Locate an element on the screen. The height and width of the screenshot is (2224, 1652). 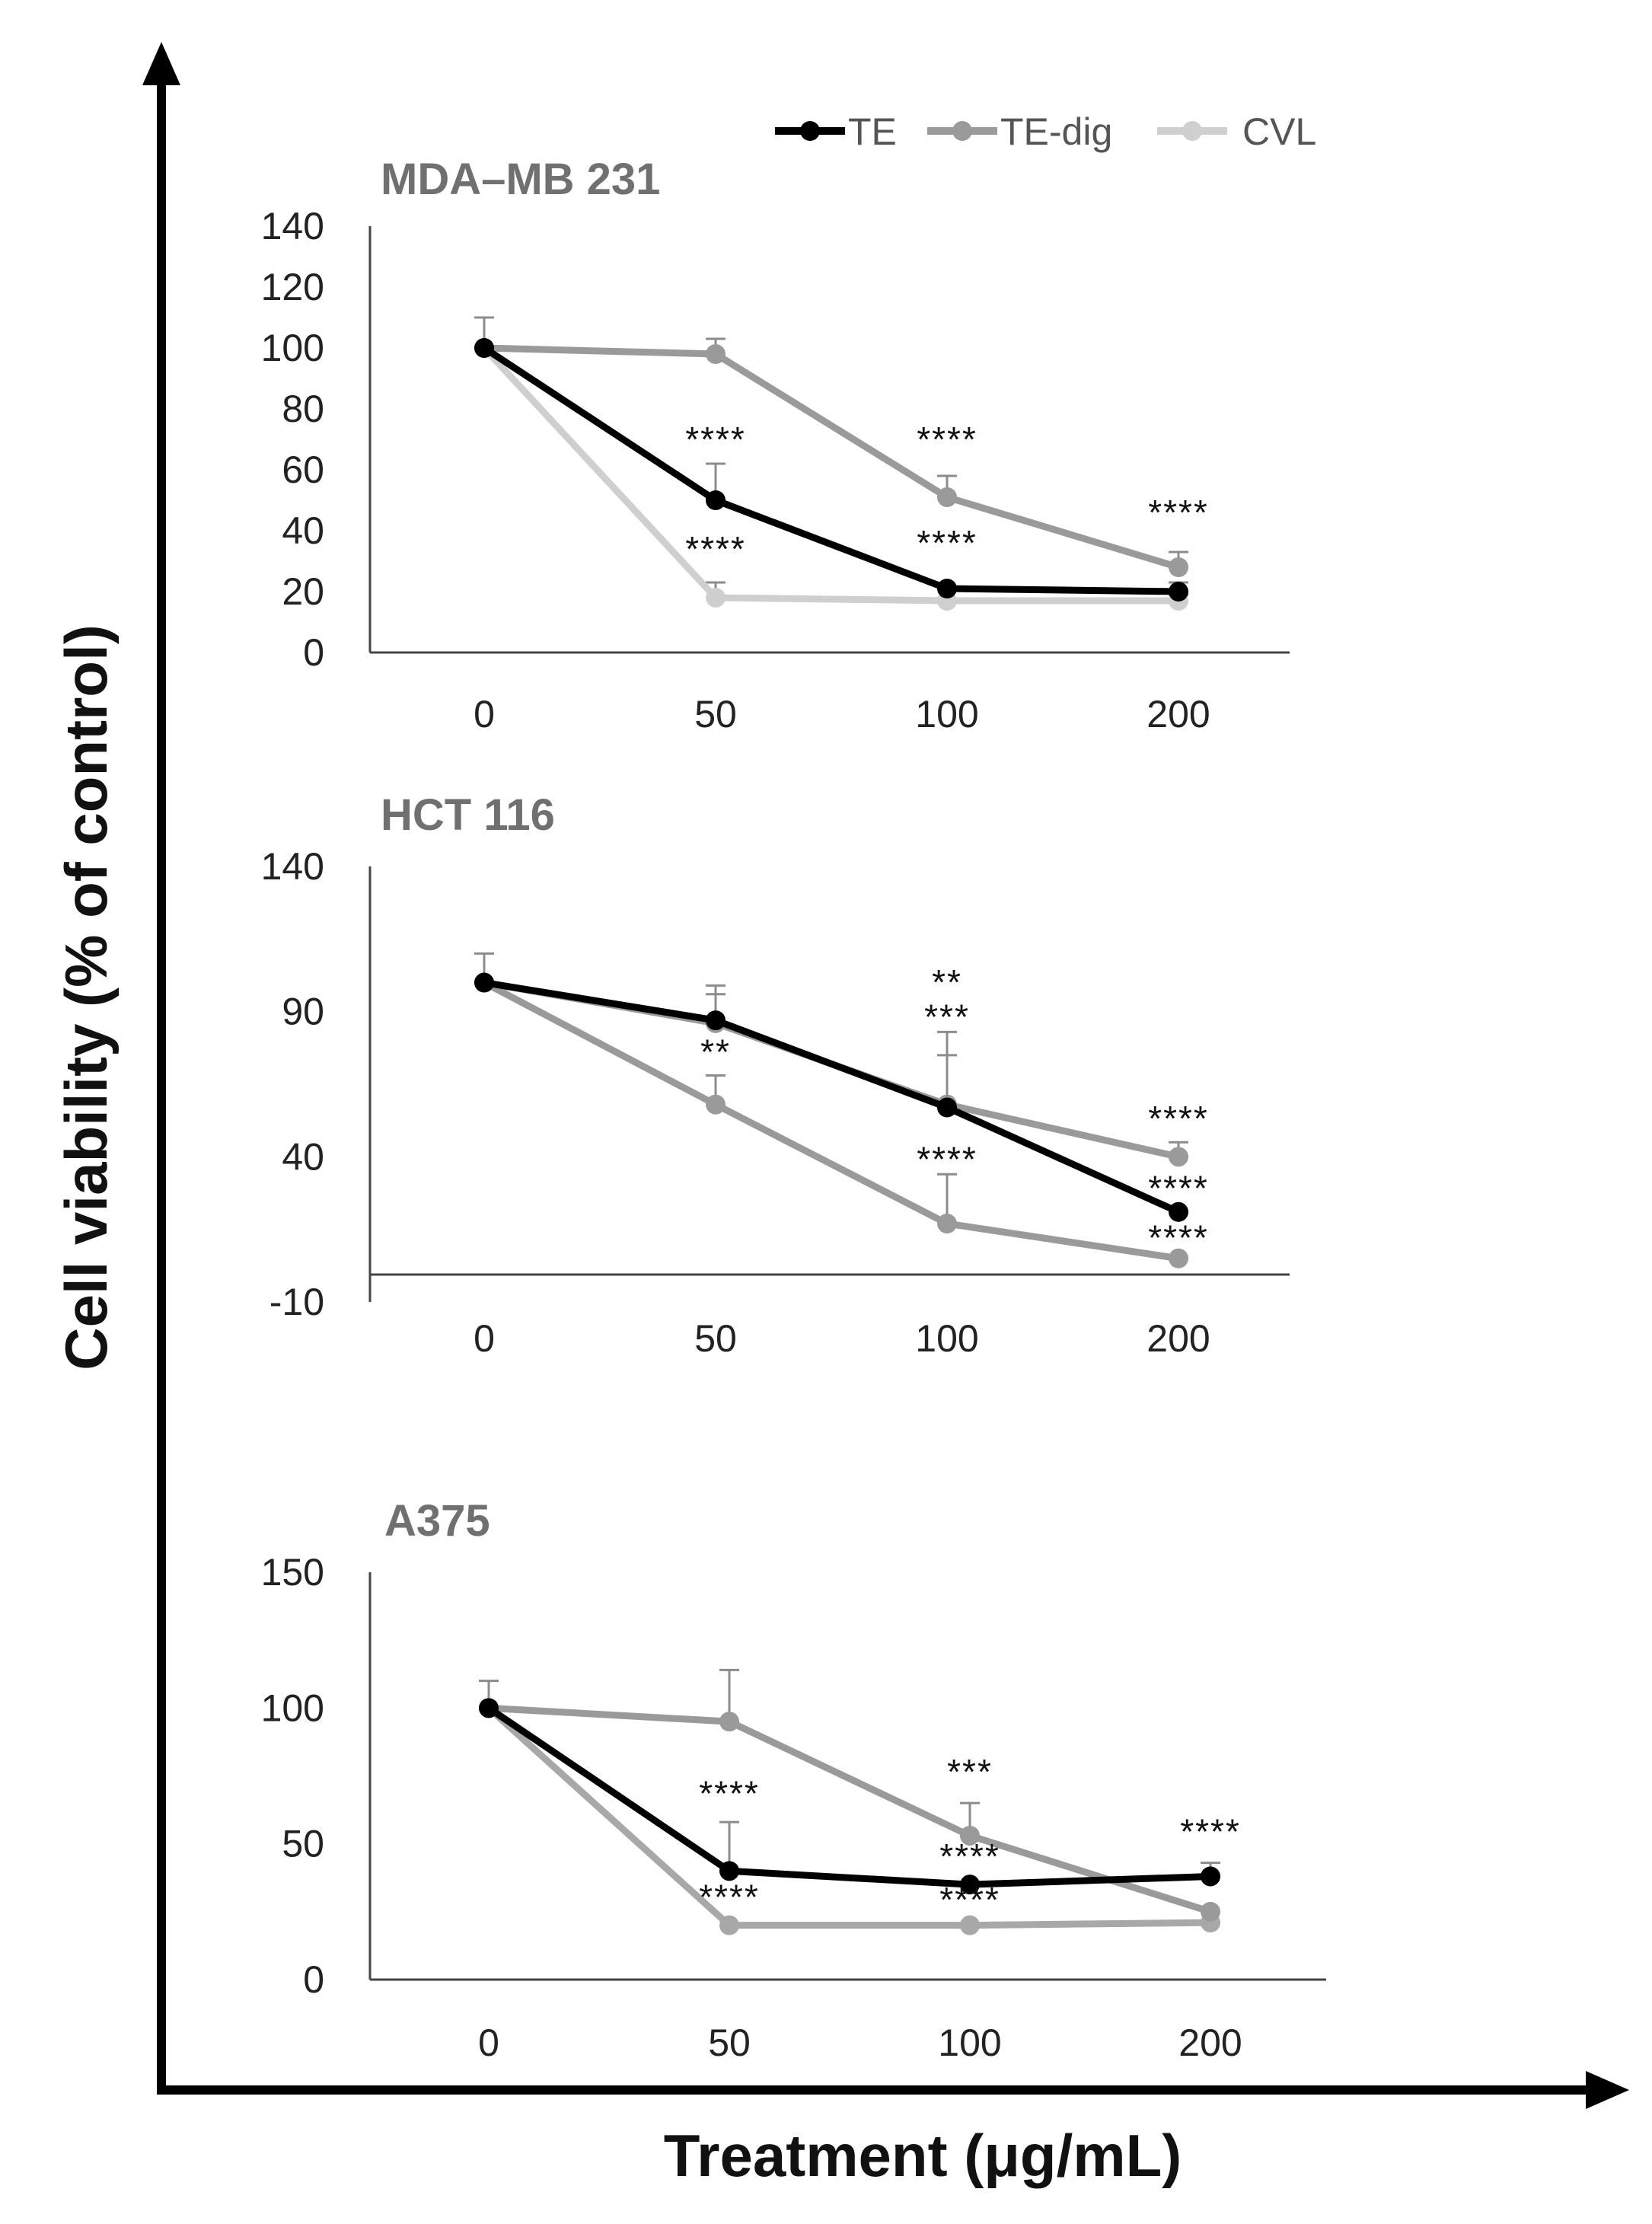
outer-x-axis-arrow is located at coordinates (1607, 2090).